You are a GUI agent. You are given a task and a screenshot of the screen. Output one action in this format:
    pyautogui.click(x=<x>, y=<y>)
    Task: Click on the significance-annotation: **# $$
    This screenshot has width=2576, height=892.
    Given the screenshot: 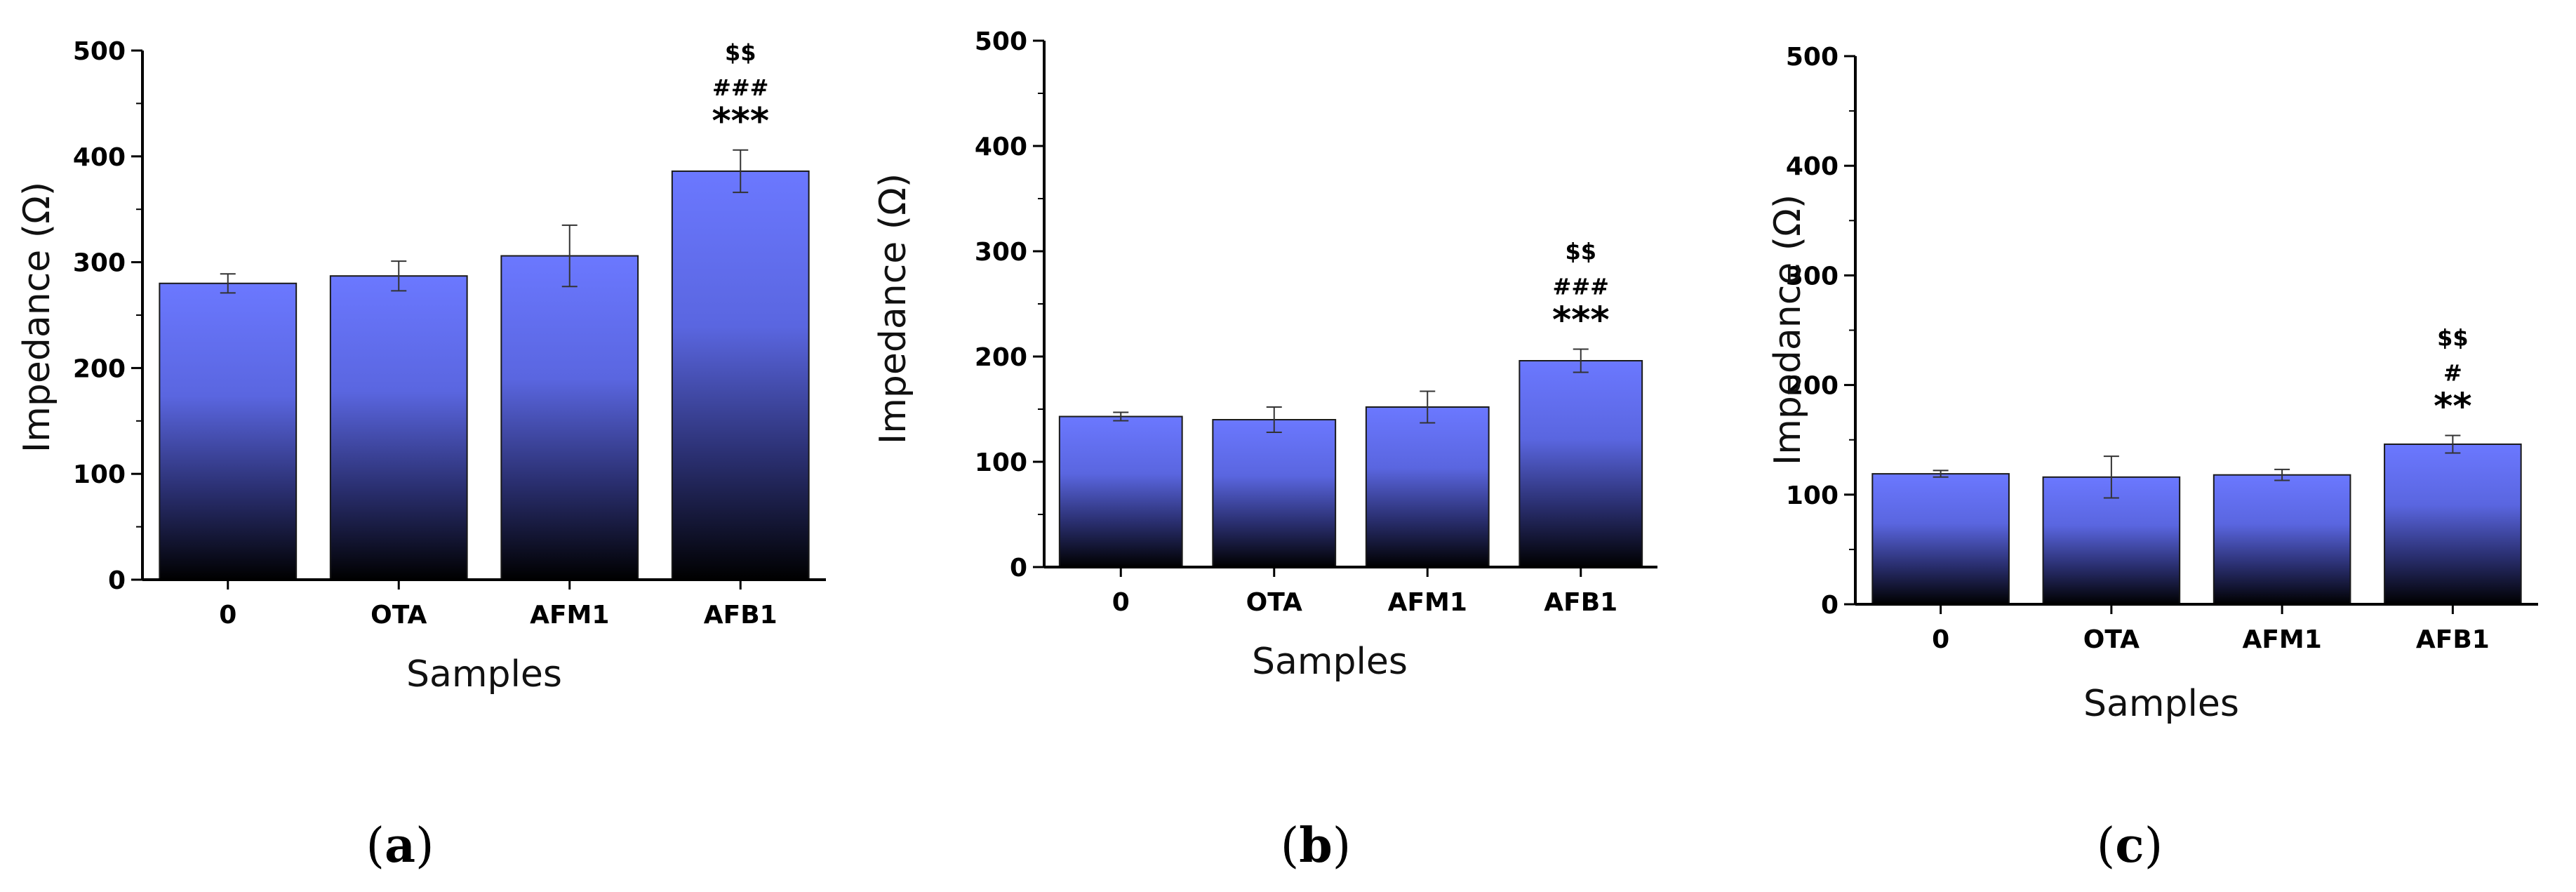 What is the action you would take?
    pyautogui.click(x=2453, y=375)
    